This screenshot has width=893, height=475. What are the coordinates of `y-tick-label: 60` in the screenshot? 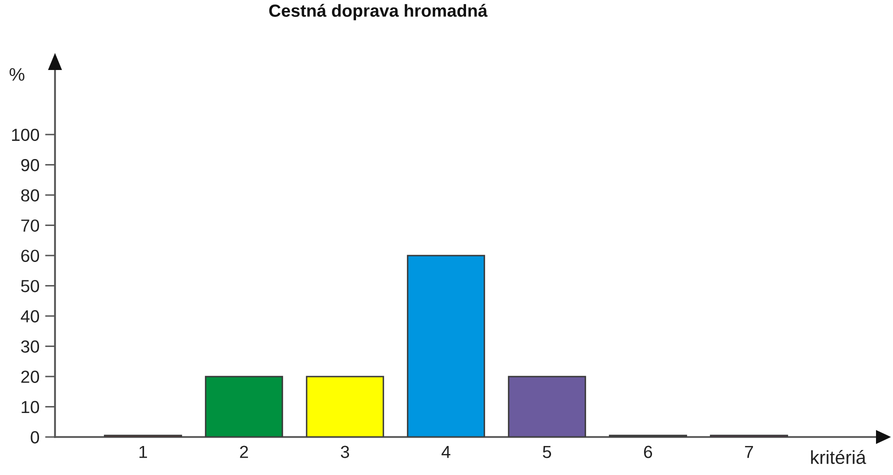 It's located at (30, 256).